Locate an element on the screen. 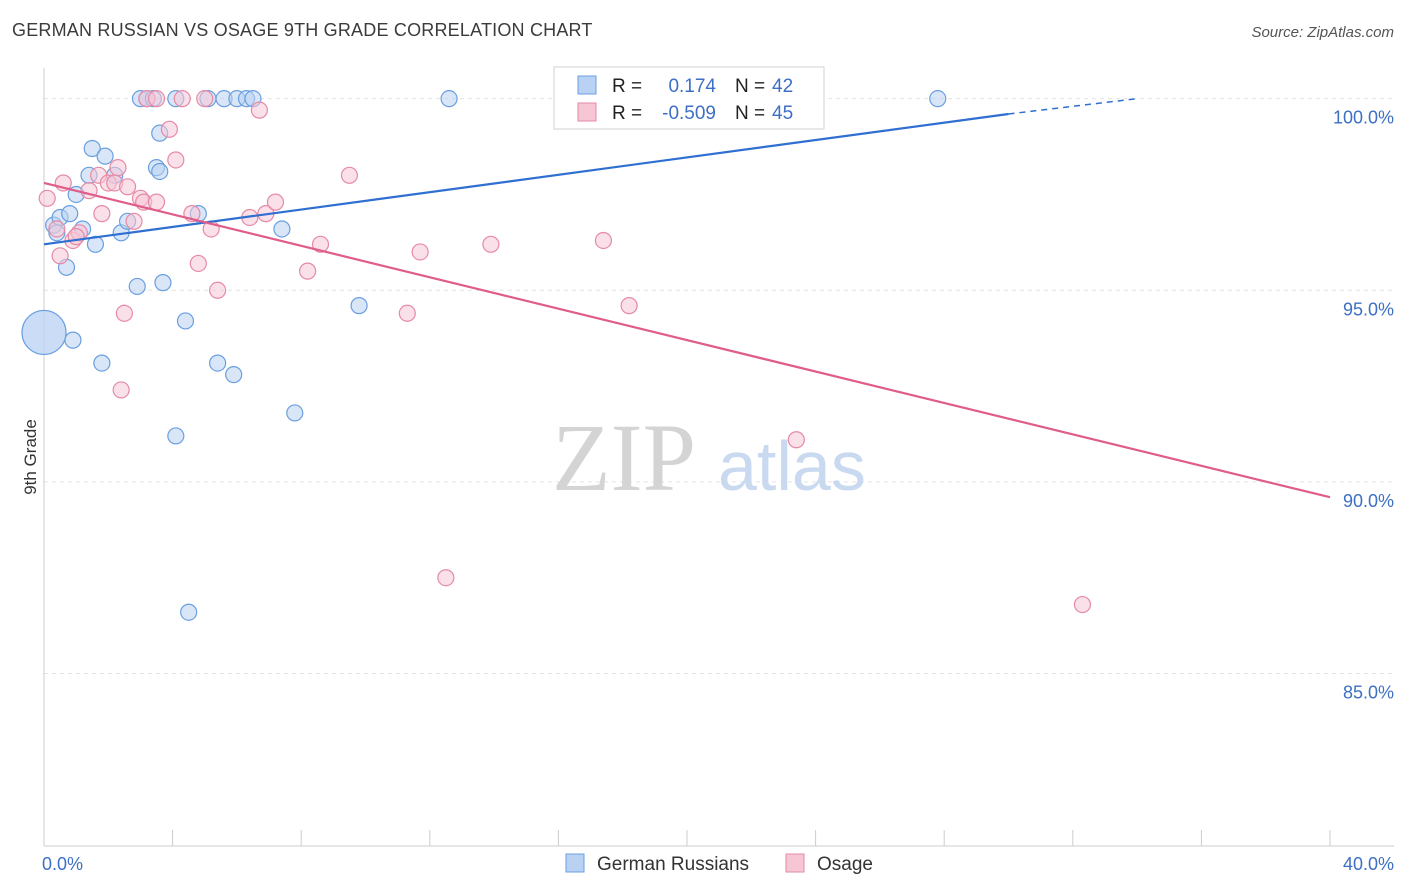 This screenshot has width=1406, height=892. series-legend: German Russians Osage is located at coordinates (719, 864).